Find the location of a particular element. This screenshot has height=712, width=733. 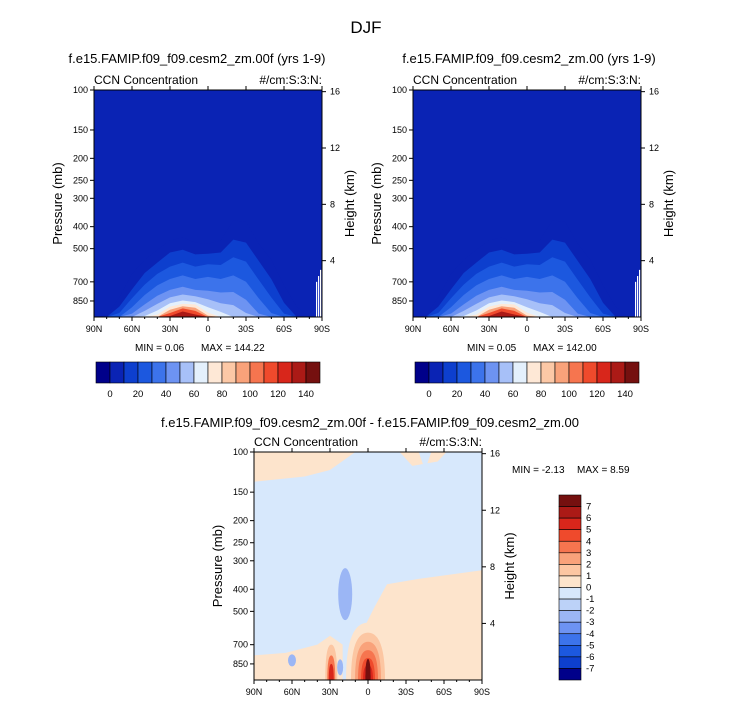

min-label: MIN = 0.05 is located at coordinates (492, 348).